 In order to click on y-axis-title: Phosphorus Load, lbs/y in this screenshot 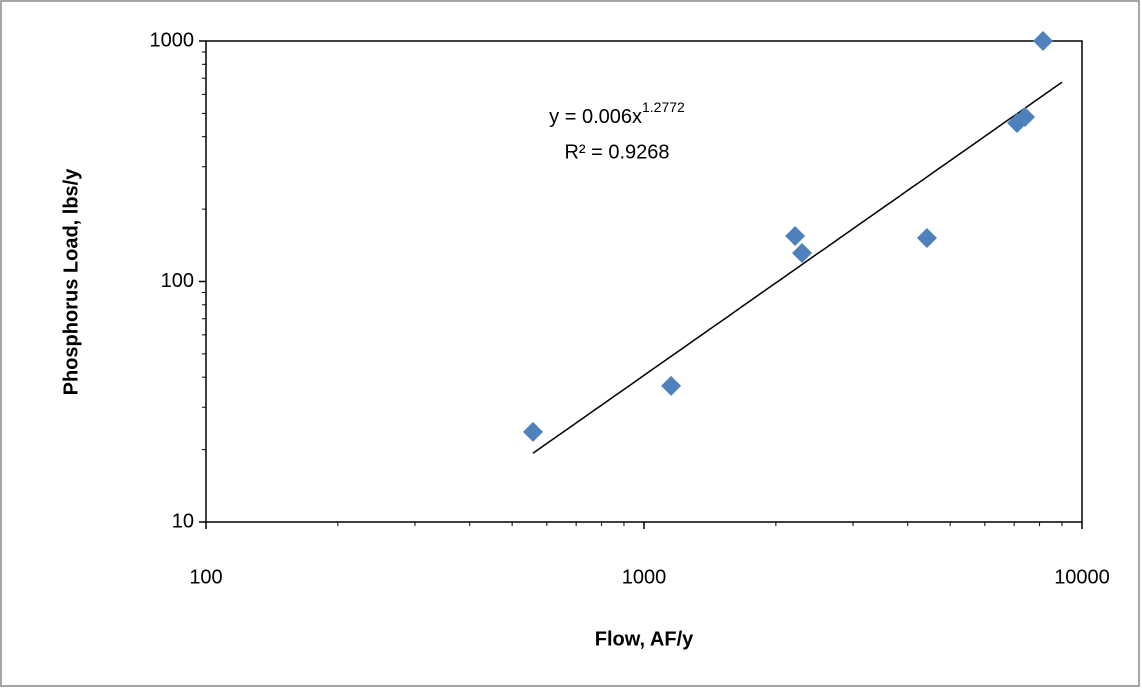, I will do `click(71, 282)`.